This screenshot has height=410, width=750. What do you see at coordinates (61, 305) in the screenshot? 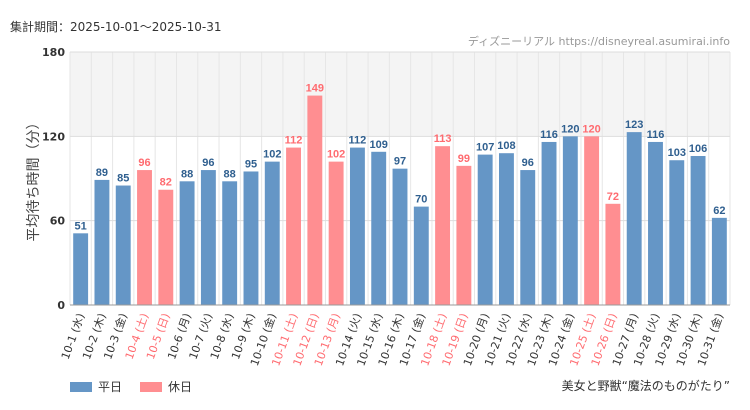
I see `y-tick-label: 0` at bounding box center [61, 305].